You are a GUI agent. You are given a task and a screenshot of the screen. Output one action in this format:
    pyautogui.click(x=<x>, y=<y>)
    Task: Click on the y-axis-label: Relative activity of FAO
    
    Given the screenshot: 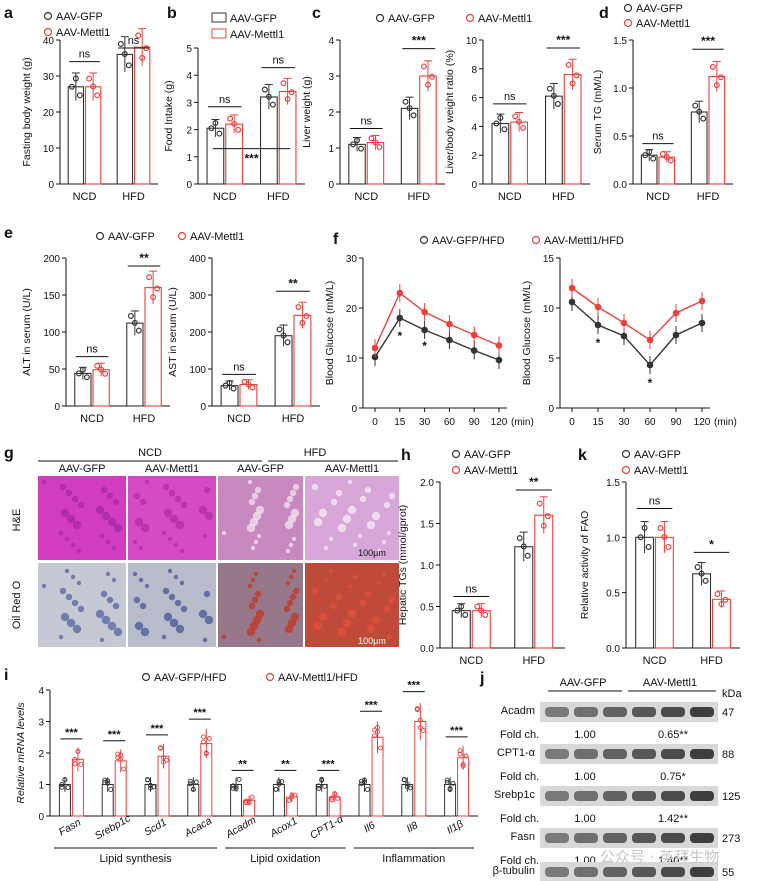 What is the action you would take?
    pyautogui.click(x=585, y=565)
    